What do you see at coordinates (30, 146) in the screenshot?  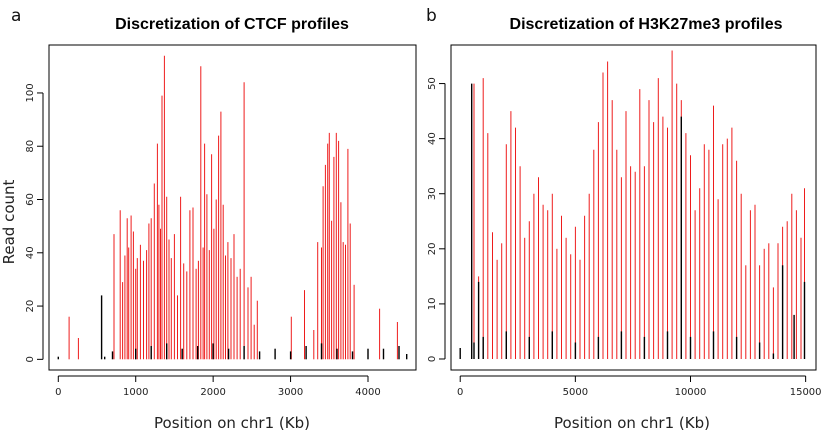 I see `panel-a-y-tick-label: 80` at bounding box center [30, 146].